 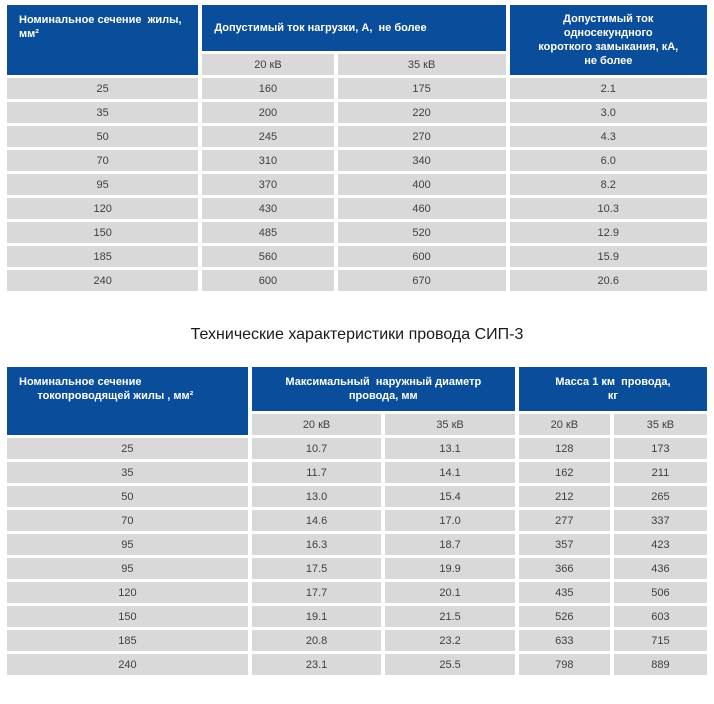 I want to click on table-cell: 20.6, so click(x=608, y=280).